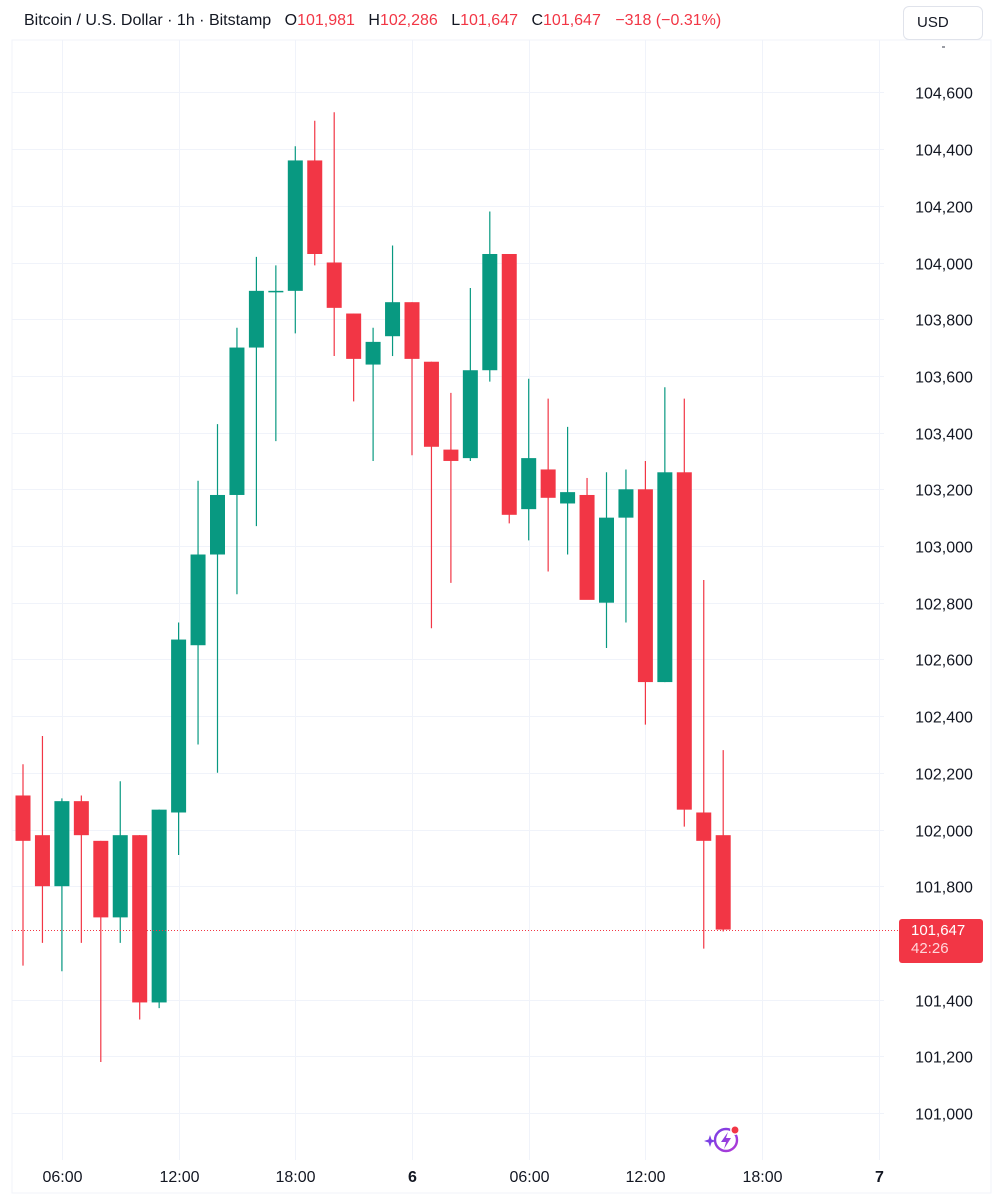 This screenshot has width=1002, height=1200. What do you see at coordinates (944, 151) in the screenshot?
I see `y-tick-label: 104,400` at bounding box center [944, 151].